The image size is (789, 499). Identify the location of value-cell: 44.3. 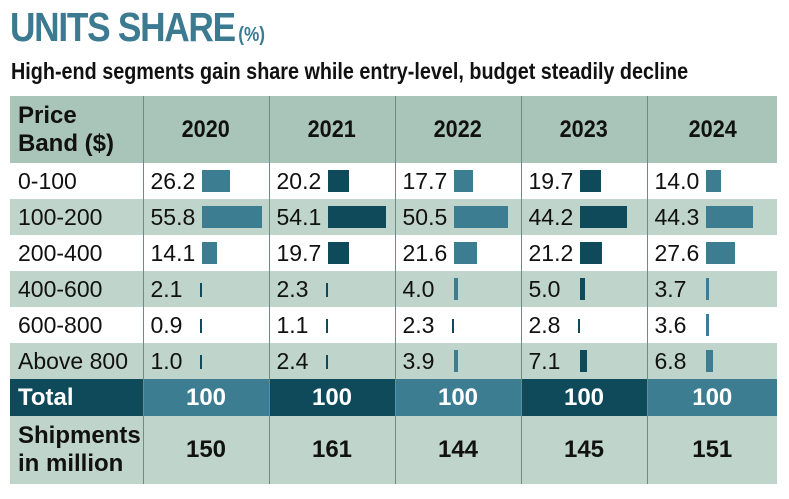
(711, 217).